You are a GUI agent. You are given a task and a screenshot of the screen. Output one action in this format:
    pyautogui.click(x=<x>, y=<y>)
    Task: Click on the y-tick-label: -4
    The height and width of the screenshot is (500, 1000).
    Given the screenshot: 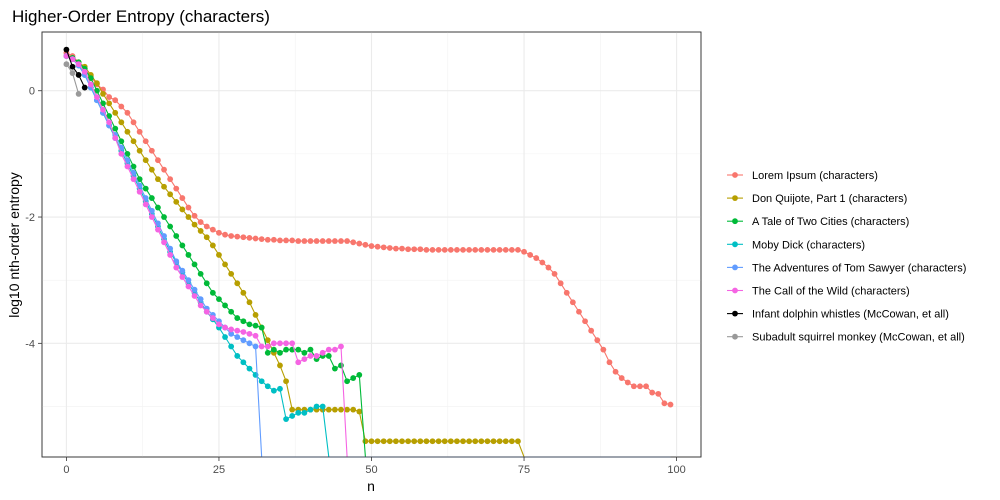 What is the action you would take?
    pyautogui.click(x=30, y=344)
    